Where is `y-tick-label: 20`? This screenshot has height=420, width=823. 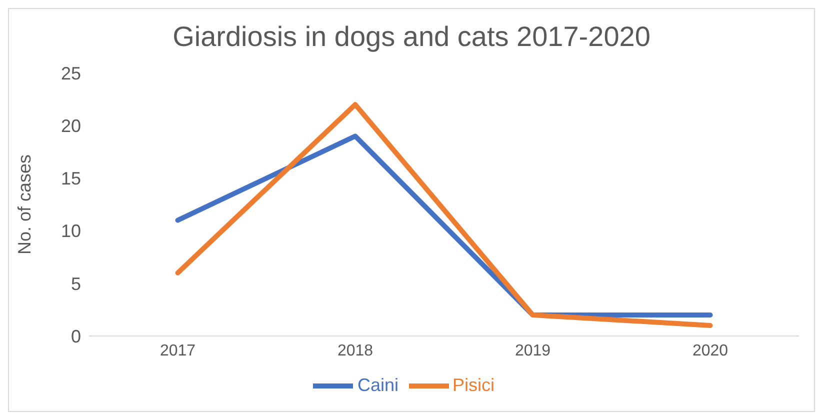 y-tick-label: 20 is located at coordinates (70, 126).